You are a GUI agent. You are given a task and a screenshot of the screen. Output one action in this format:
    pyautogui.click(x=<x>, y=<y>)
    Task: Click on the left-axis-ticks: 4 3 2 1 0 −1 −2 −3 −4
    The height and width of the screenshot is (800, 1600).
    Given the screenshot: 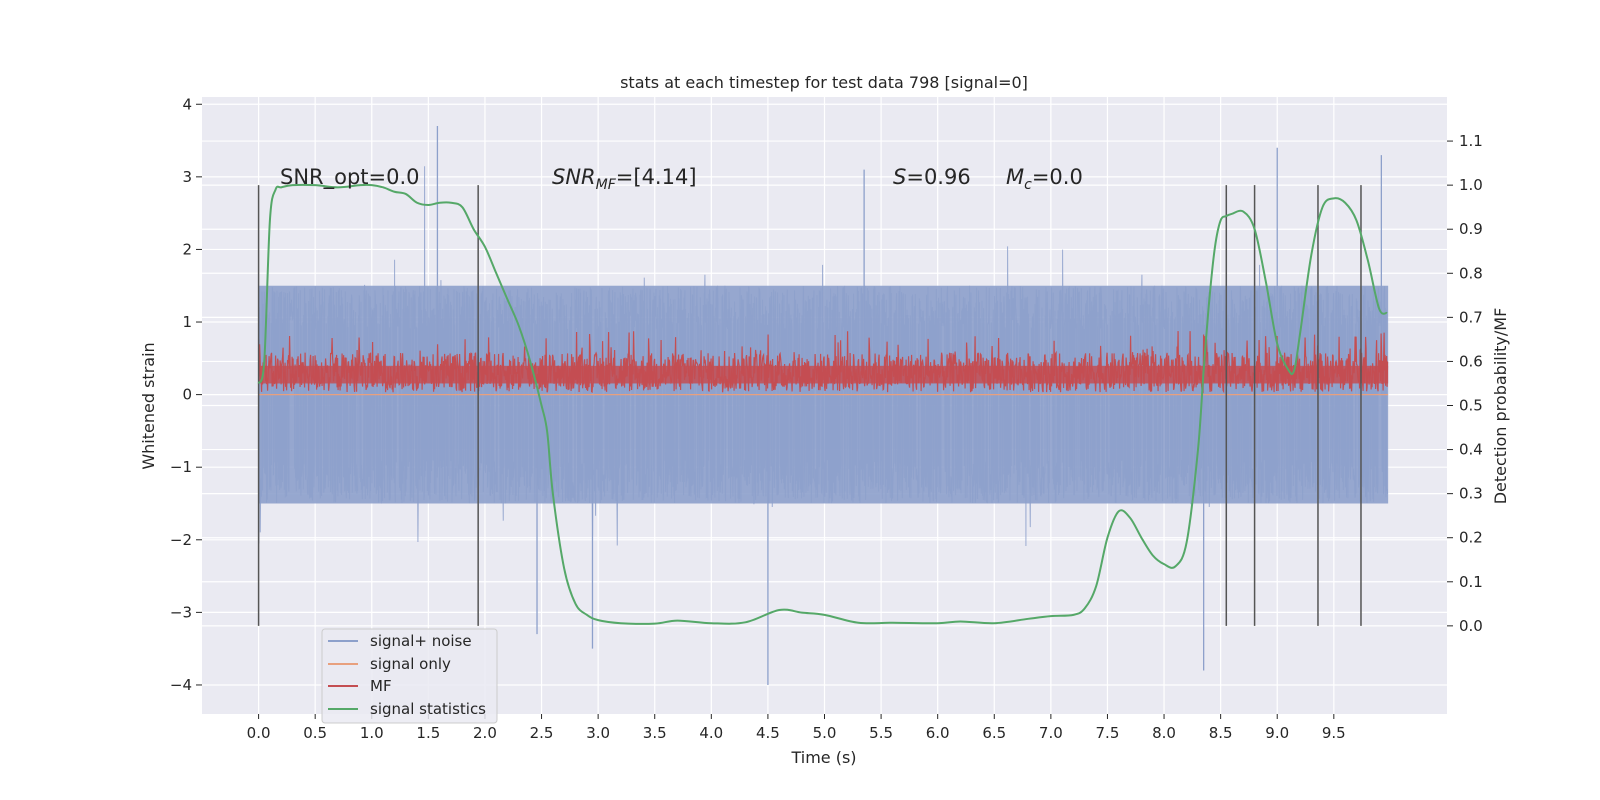 What is the action you would take?
    pyautogui.click(x=186, y=394)
    